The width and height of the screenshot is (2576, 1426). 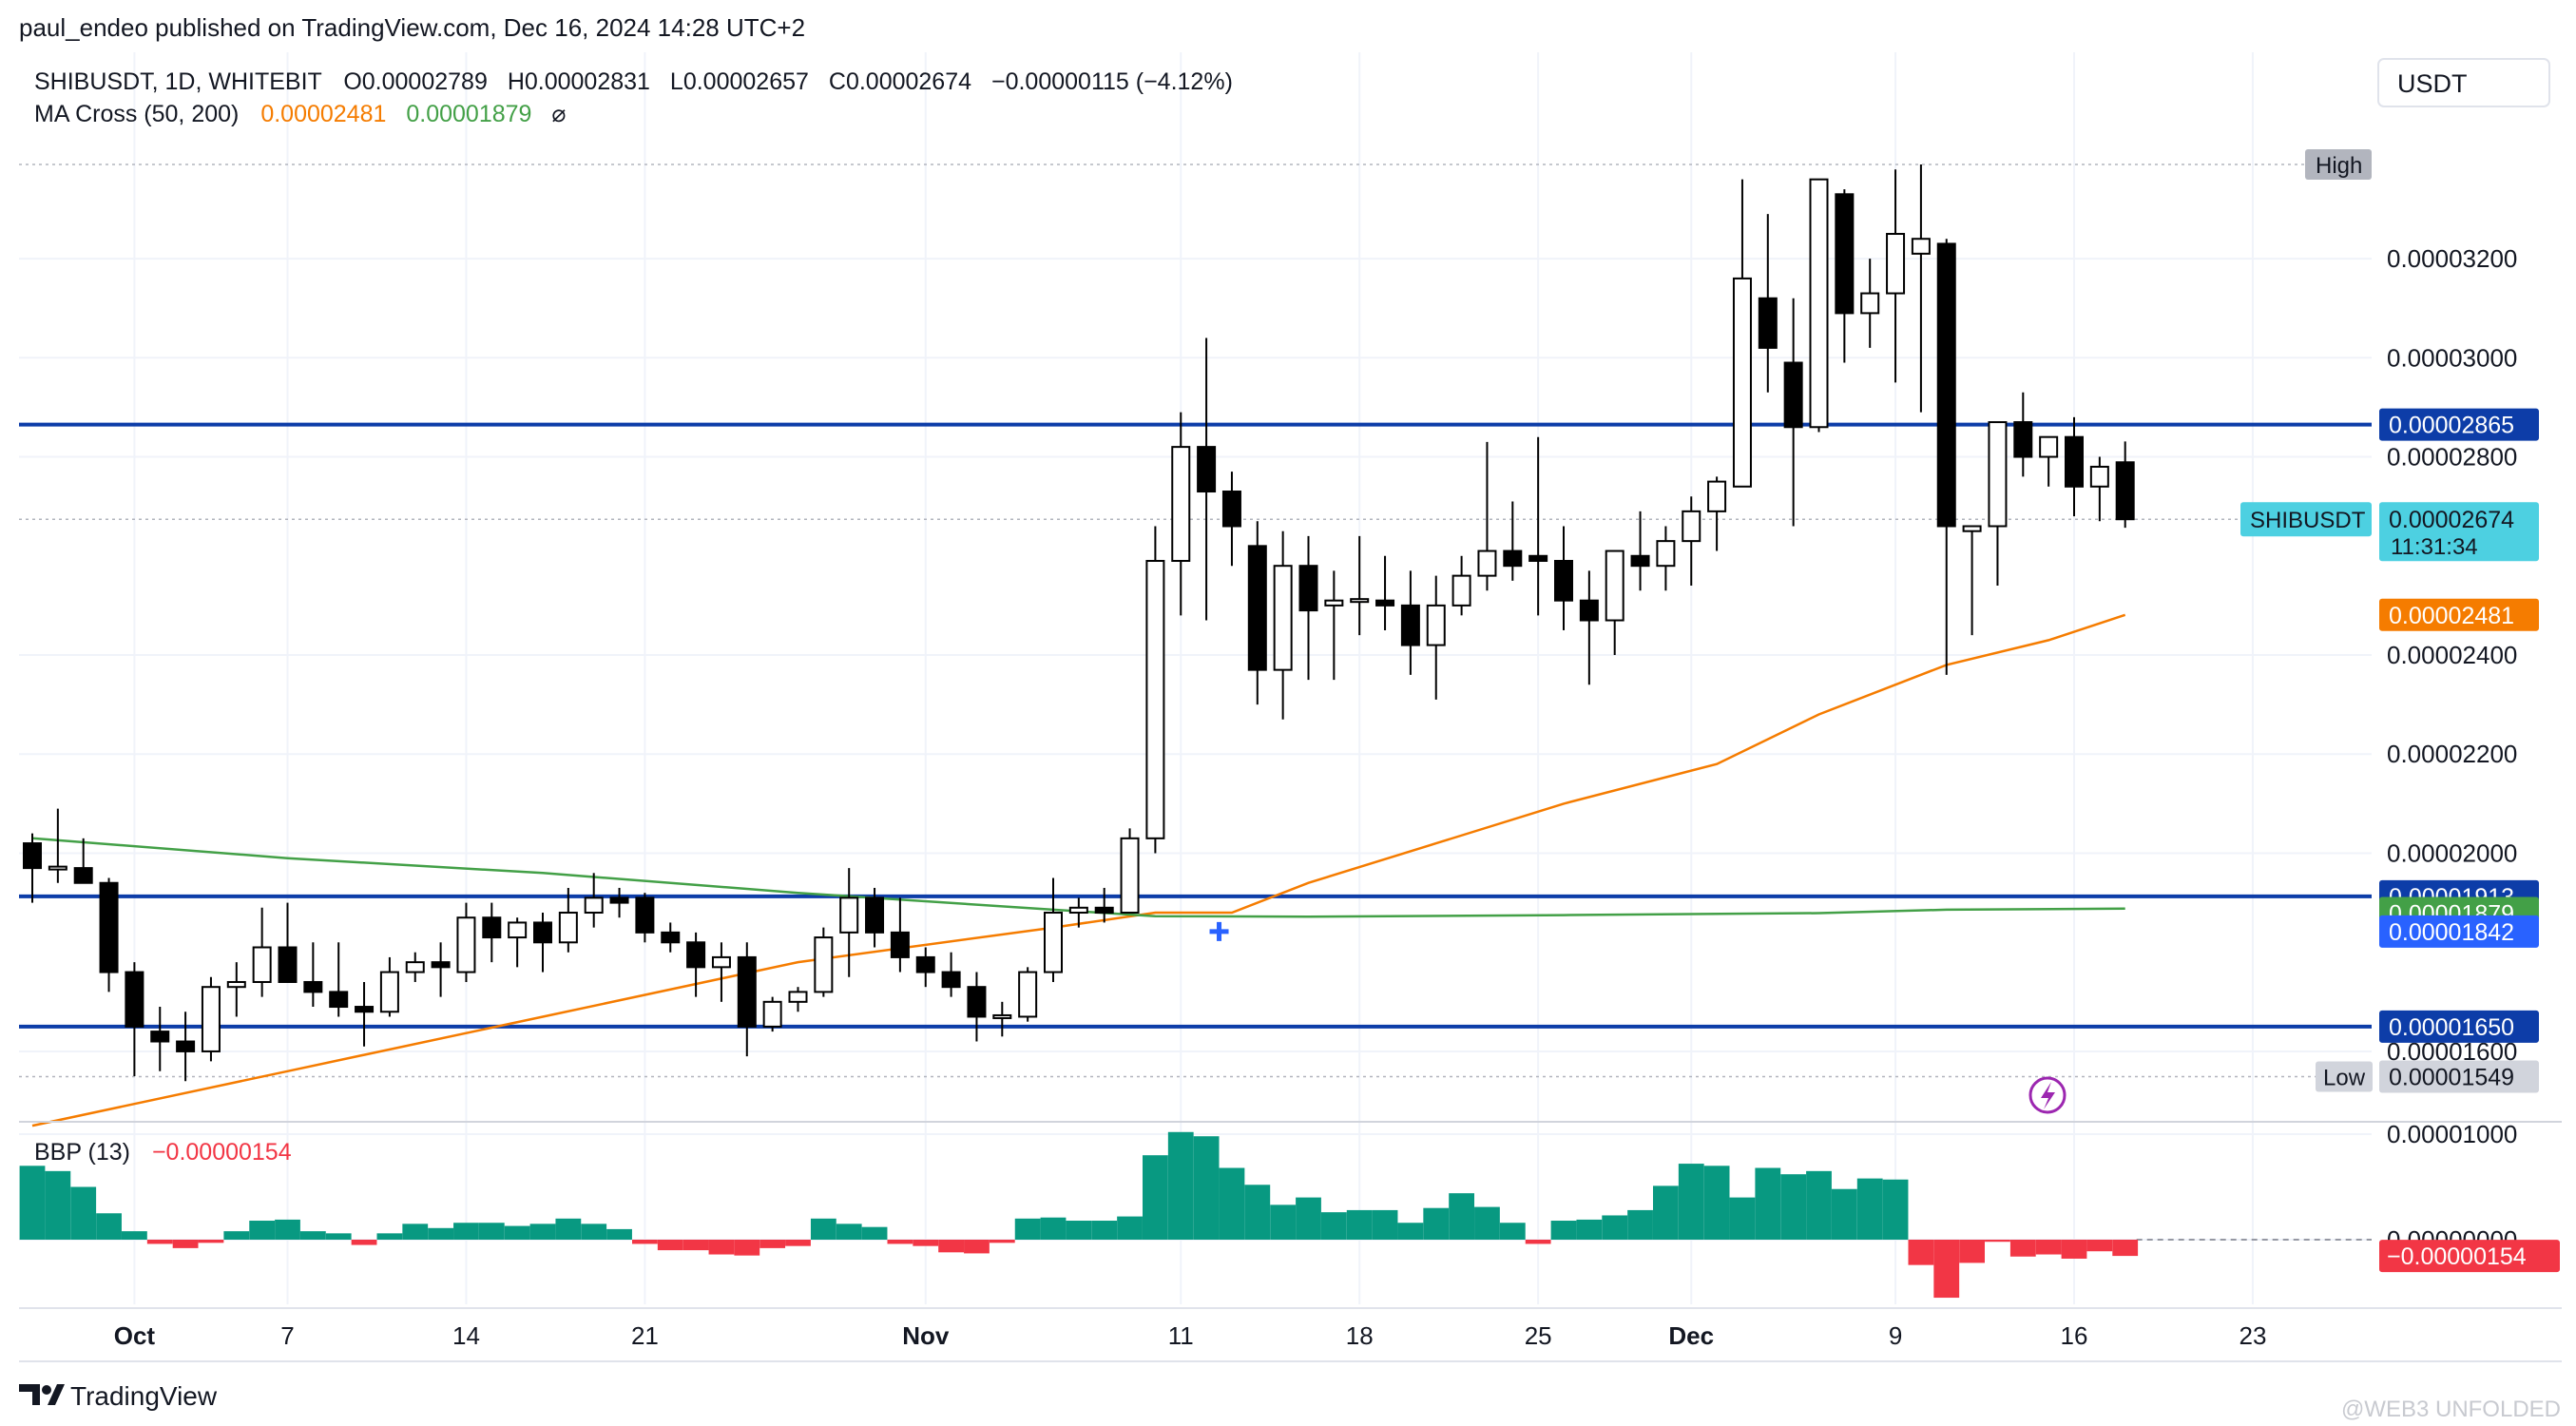 What do you see at coordinates (2074, 1335) in the screenshot?
I see `time-tick-label: 16` at bounding box center [2074, 1335].